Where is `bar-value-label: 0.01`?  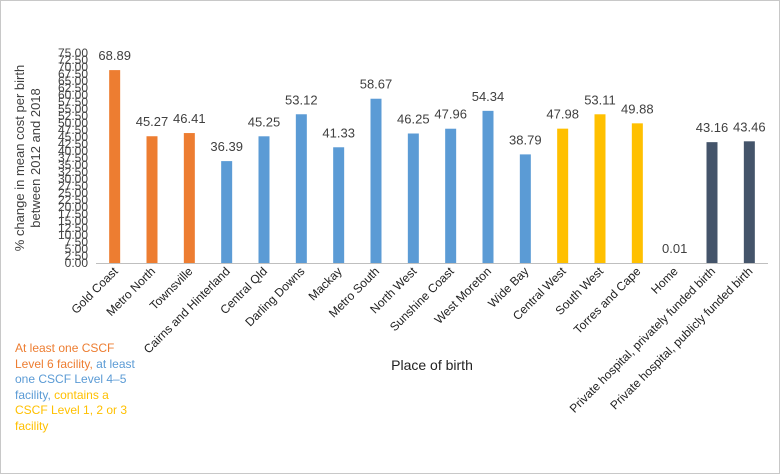 bar-value-label: 0.01 is located at coordinates (674, 248).